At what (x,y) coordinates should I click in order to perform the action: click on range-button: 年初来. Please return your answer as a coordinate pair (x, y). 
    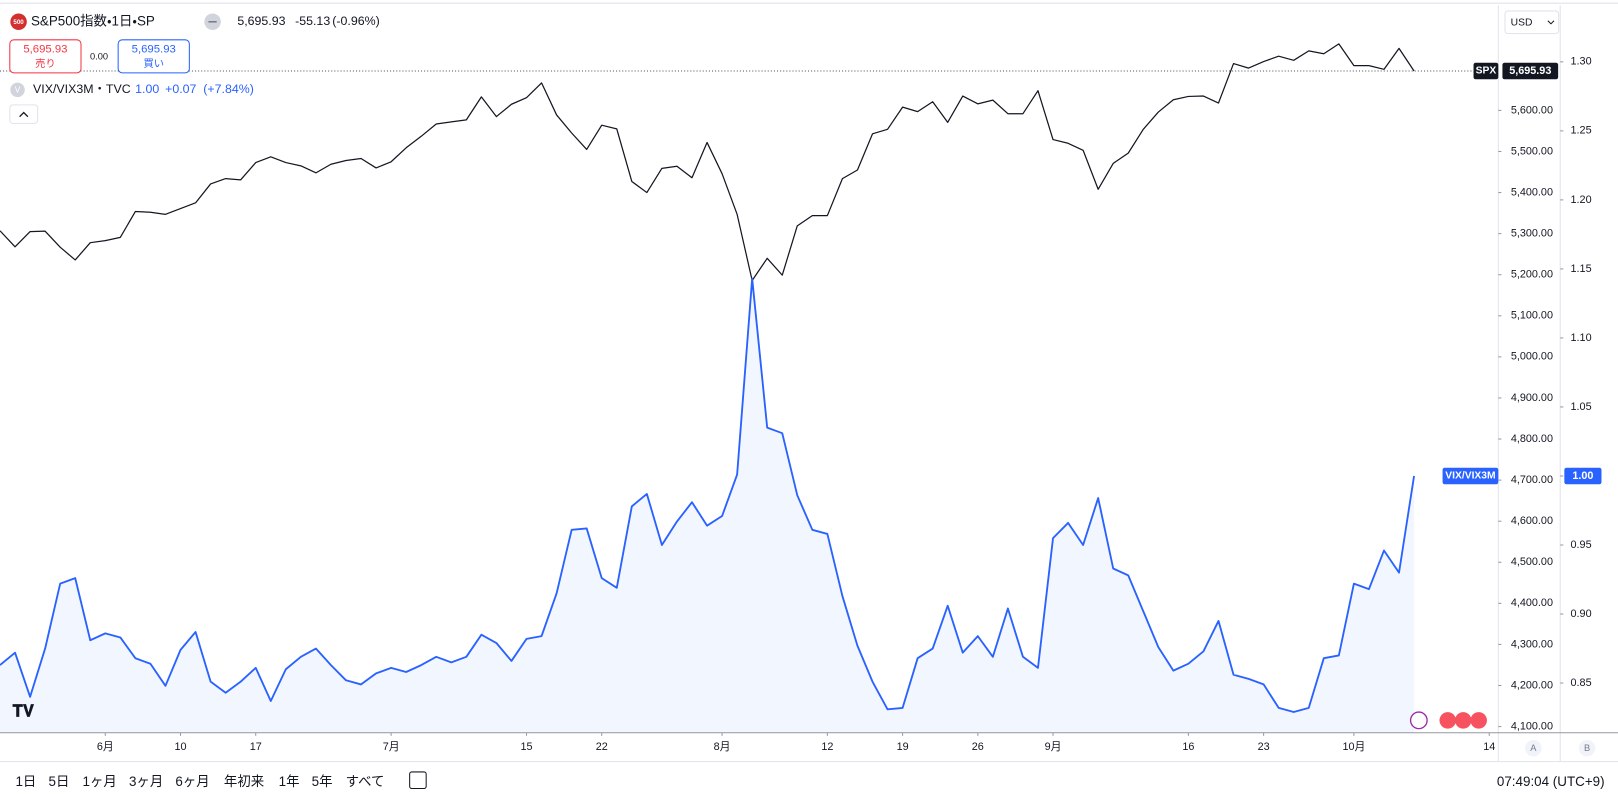
    Looking at the image, I should click on (244, 781).